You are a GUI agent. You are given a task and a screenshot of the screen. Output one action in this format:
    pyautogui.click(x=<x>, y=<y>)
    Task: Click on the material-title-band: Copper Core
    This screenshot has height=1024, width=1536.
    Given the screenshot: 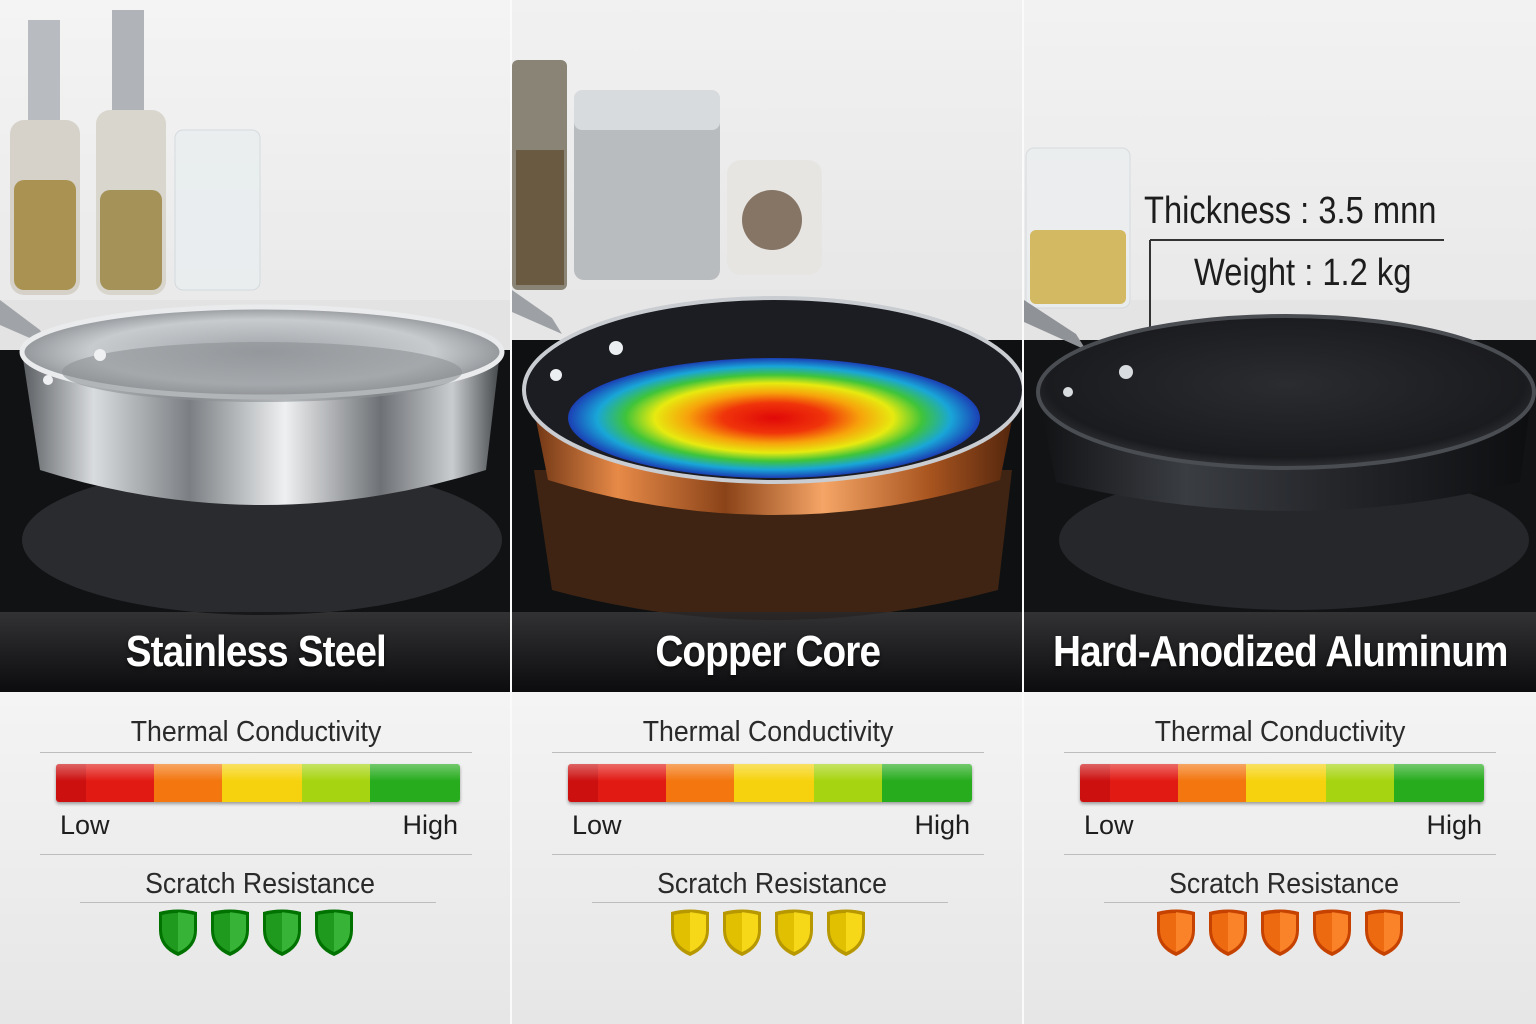 What is the action you would take?
    pyautogui.click(x=767, y=652)
    